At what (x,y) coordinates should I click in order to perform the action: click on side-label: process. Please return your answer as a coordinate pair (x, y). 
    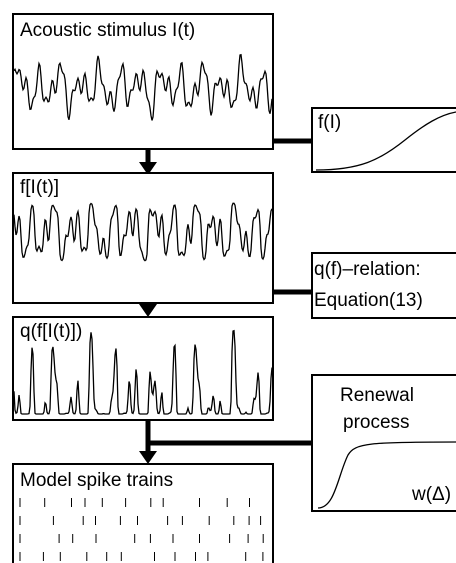
    Looking at the image, I should click on (376, 422).